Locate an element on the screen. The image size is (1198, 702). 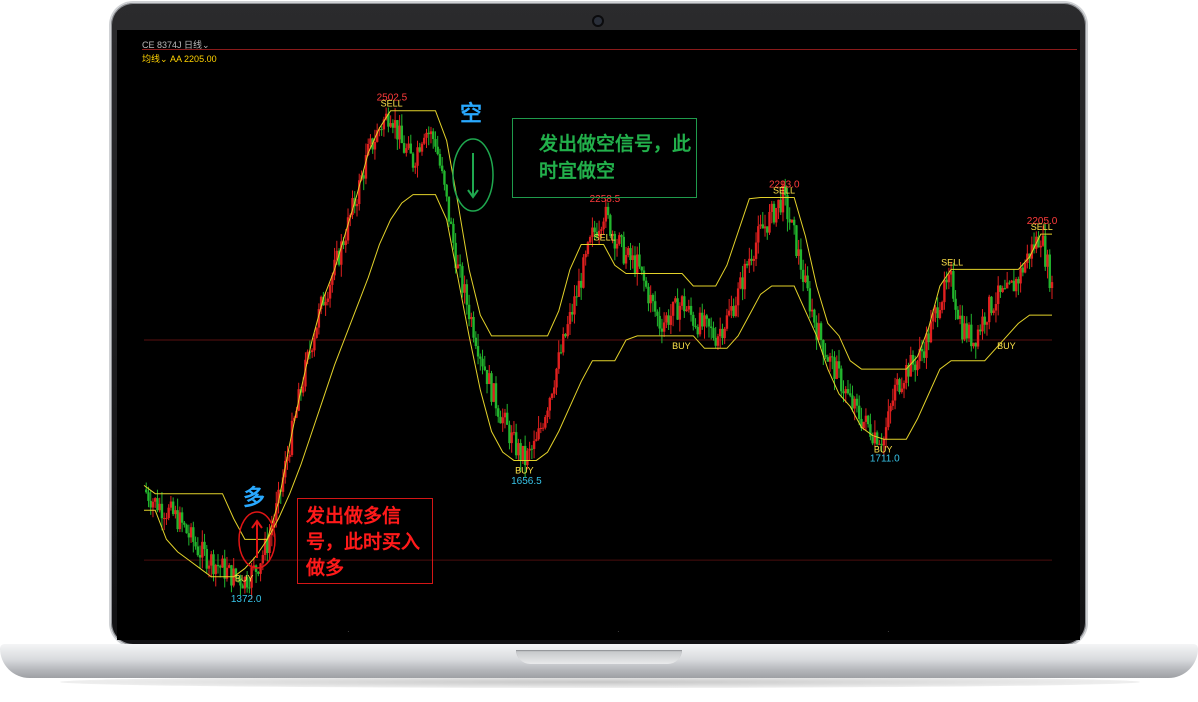
camera-icon is located at coordinates (598, 21).